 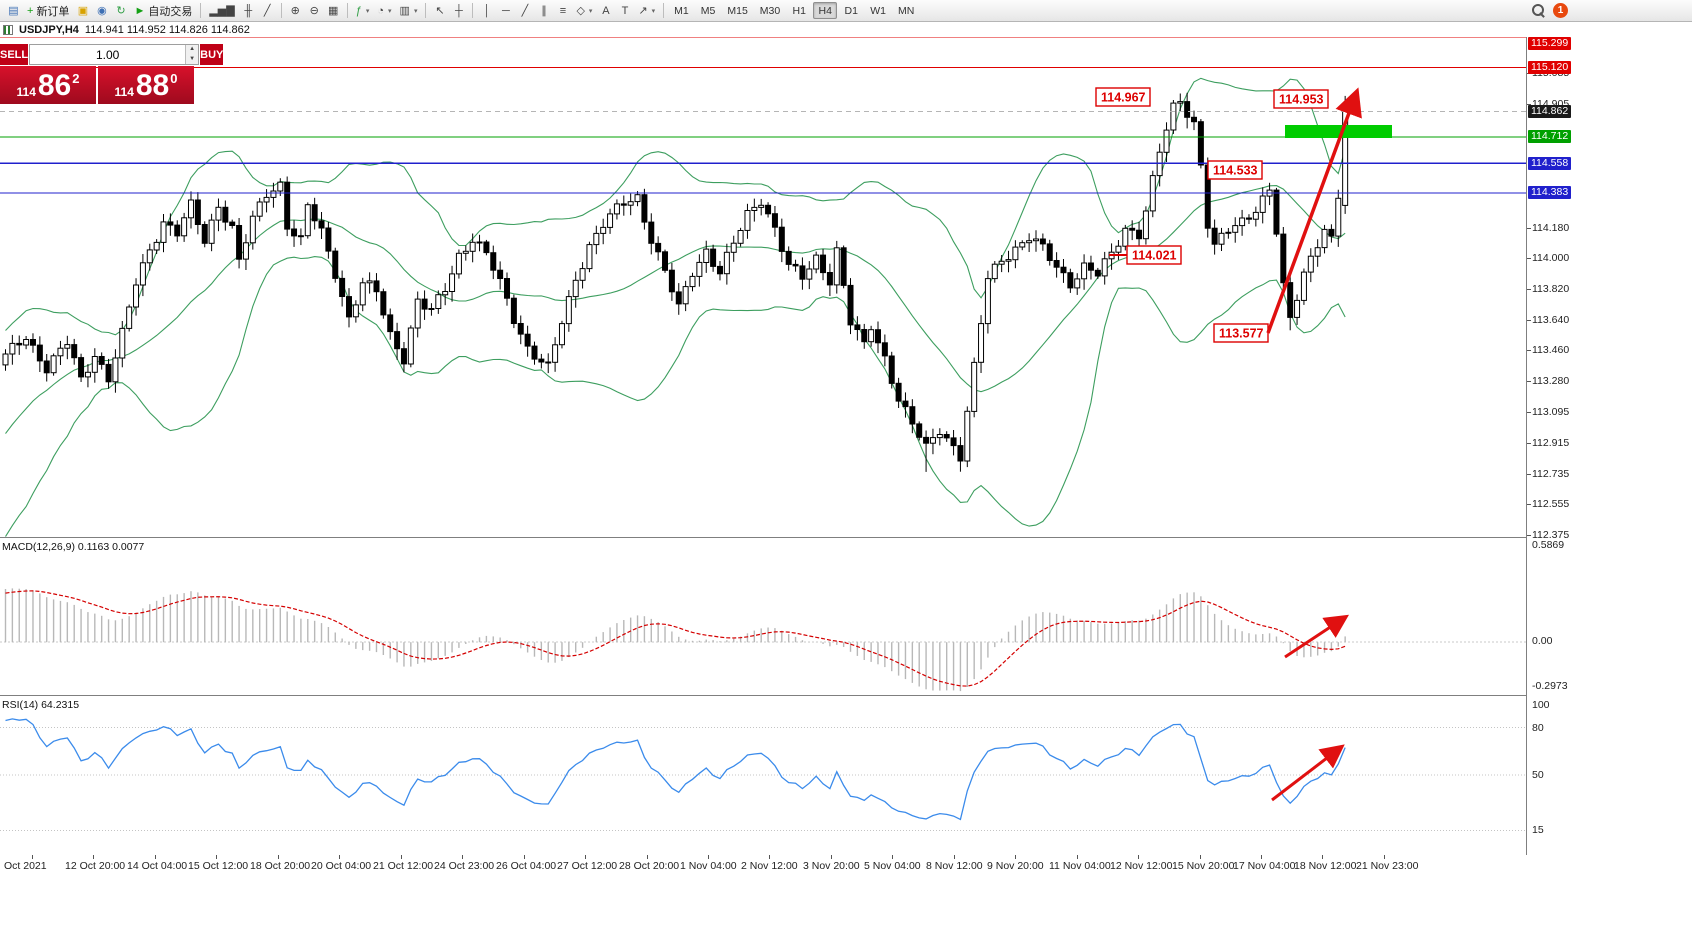 What do you see at coordinates (108, 54) in the screenshot?
I see `volume-input` at bounding box center [108, 54].